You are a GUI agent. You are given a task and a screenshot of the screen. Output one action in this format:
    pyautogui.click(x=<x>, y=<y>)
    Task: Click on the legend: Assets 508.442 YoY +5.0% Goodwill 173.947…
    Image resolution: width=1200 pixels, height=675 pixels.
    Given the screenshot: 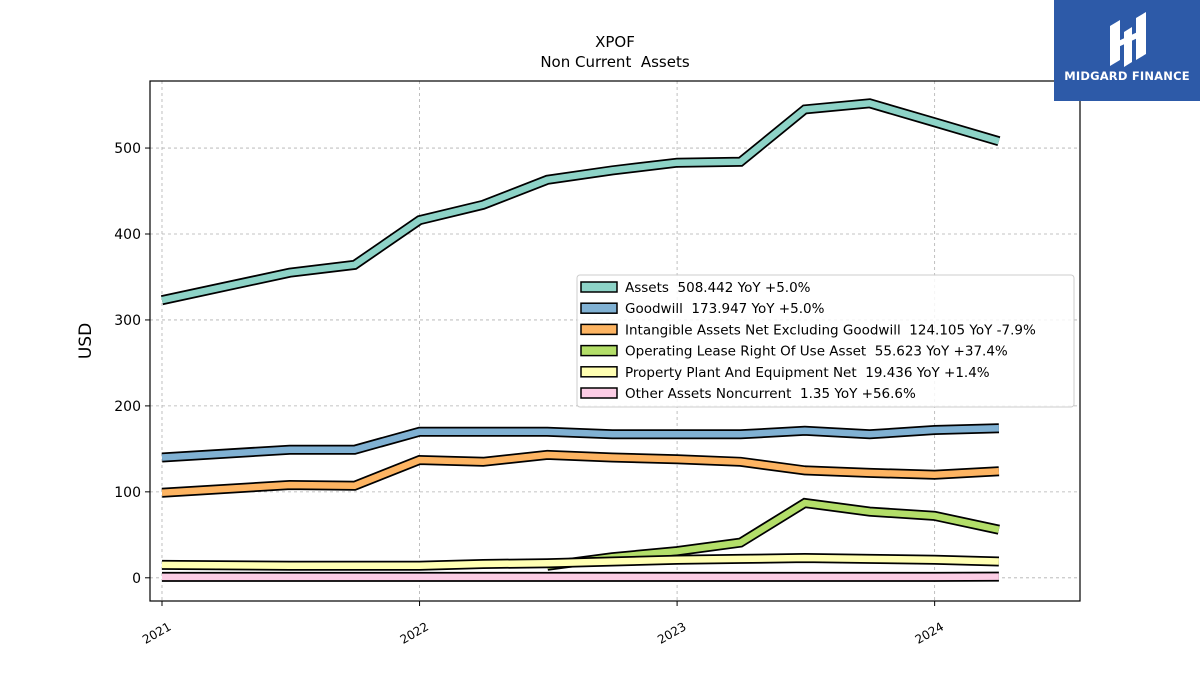 What is the action you would take?
    pyautogui.click(x=825, y=341)
    